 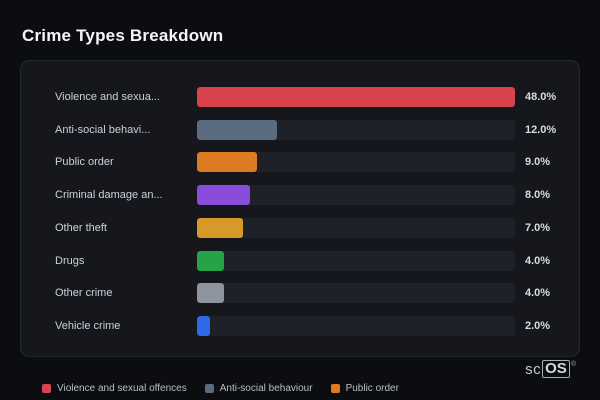 What do you see at coordinates (81, 227) in the screenshot?
I see `category-label: Other theft` at bounding box center [81, 227].